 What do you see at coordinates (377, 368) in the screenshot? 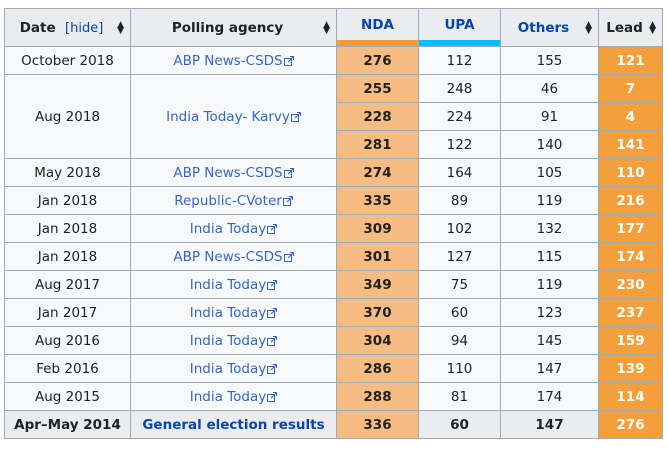
I see `nda-seats: 286` at bounding box center [377, 368].